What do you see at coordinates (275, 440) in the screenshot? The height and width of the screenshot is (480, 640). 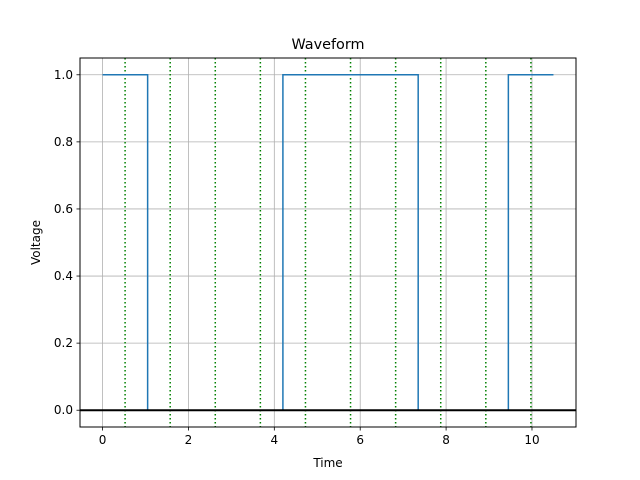 I see `x-tick-label: 4` at bounding box center [275, 440].